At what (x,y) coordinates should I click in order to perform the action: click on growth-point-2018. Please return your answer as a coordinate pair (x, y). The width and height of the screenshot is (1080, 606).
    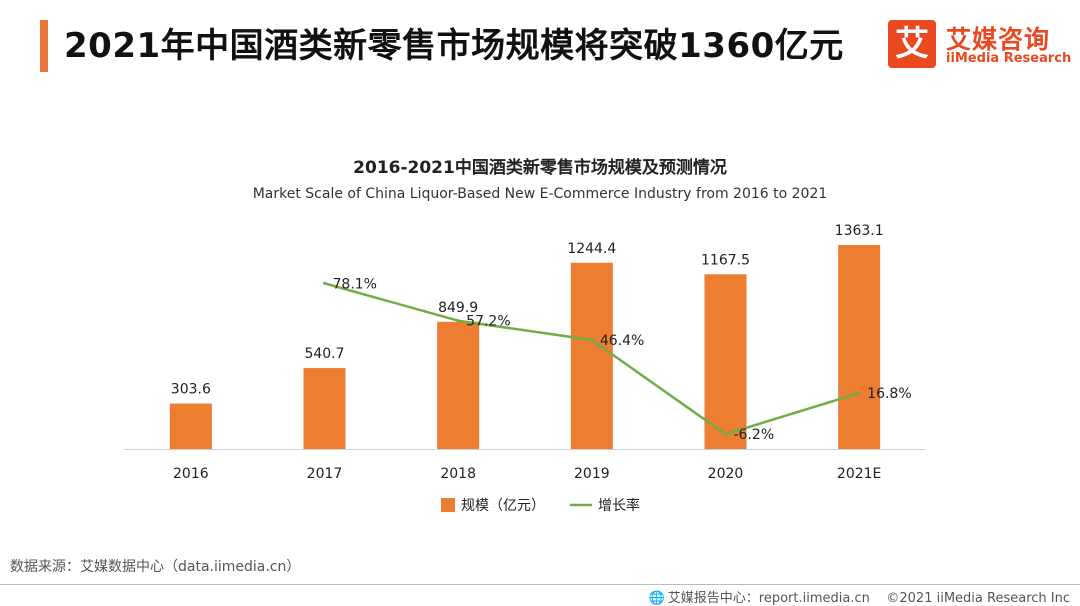
    Looking at the image, I should click on (458, 321).